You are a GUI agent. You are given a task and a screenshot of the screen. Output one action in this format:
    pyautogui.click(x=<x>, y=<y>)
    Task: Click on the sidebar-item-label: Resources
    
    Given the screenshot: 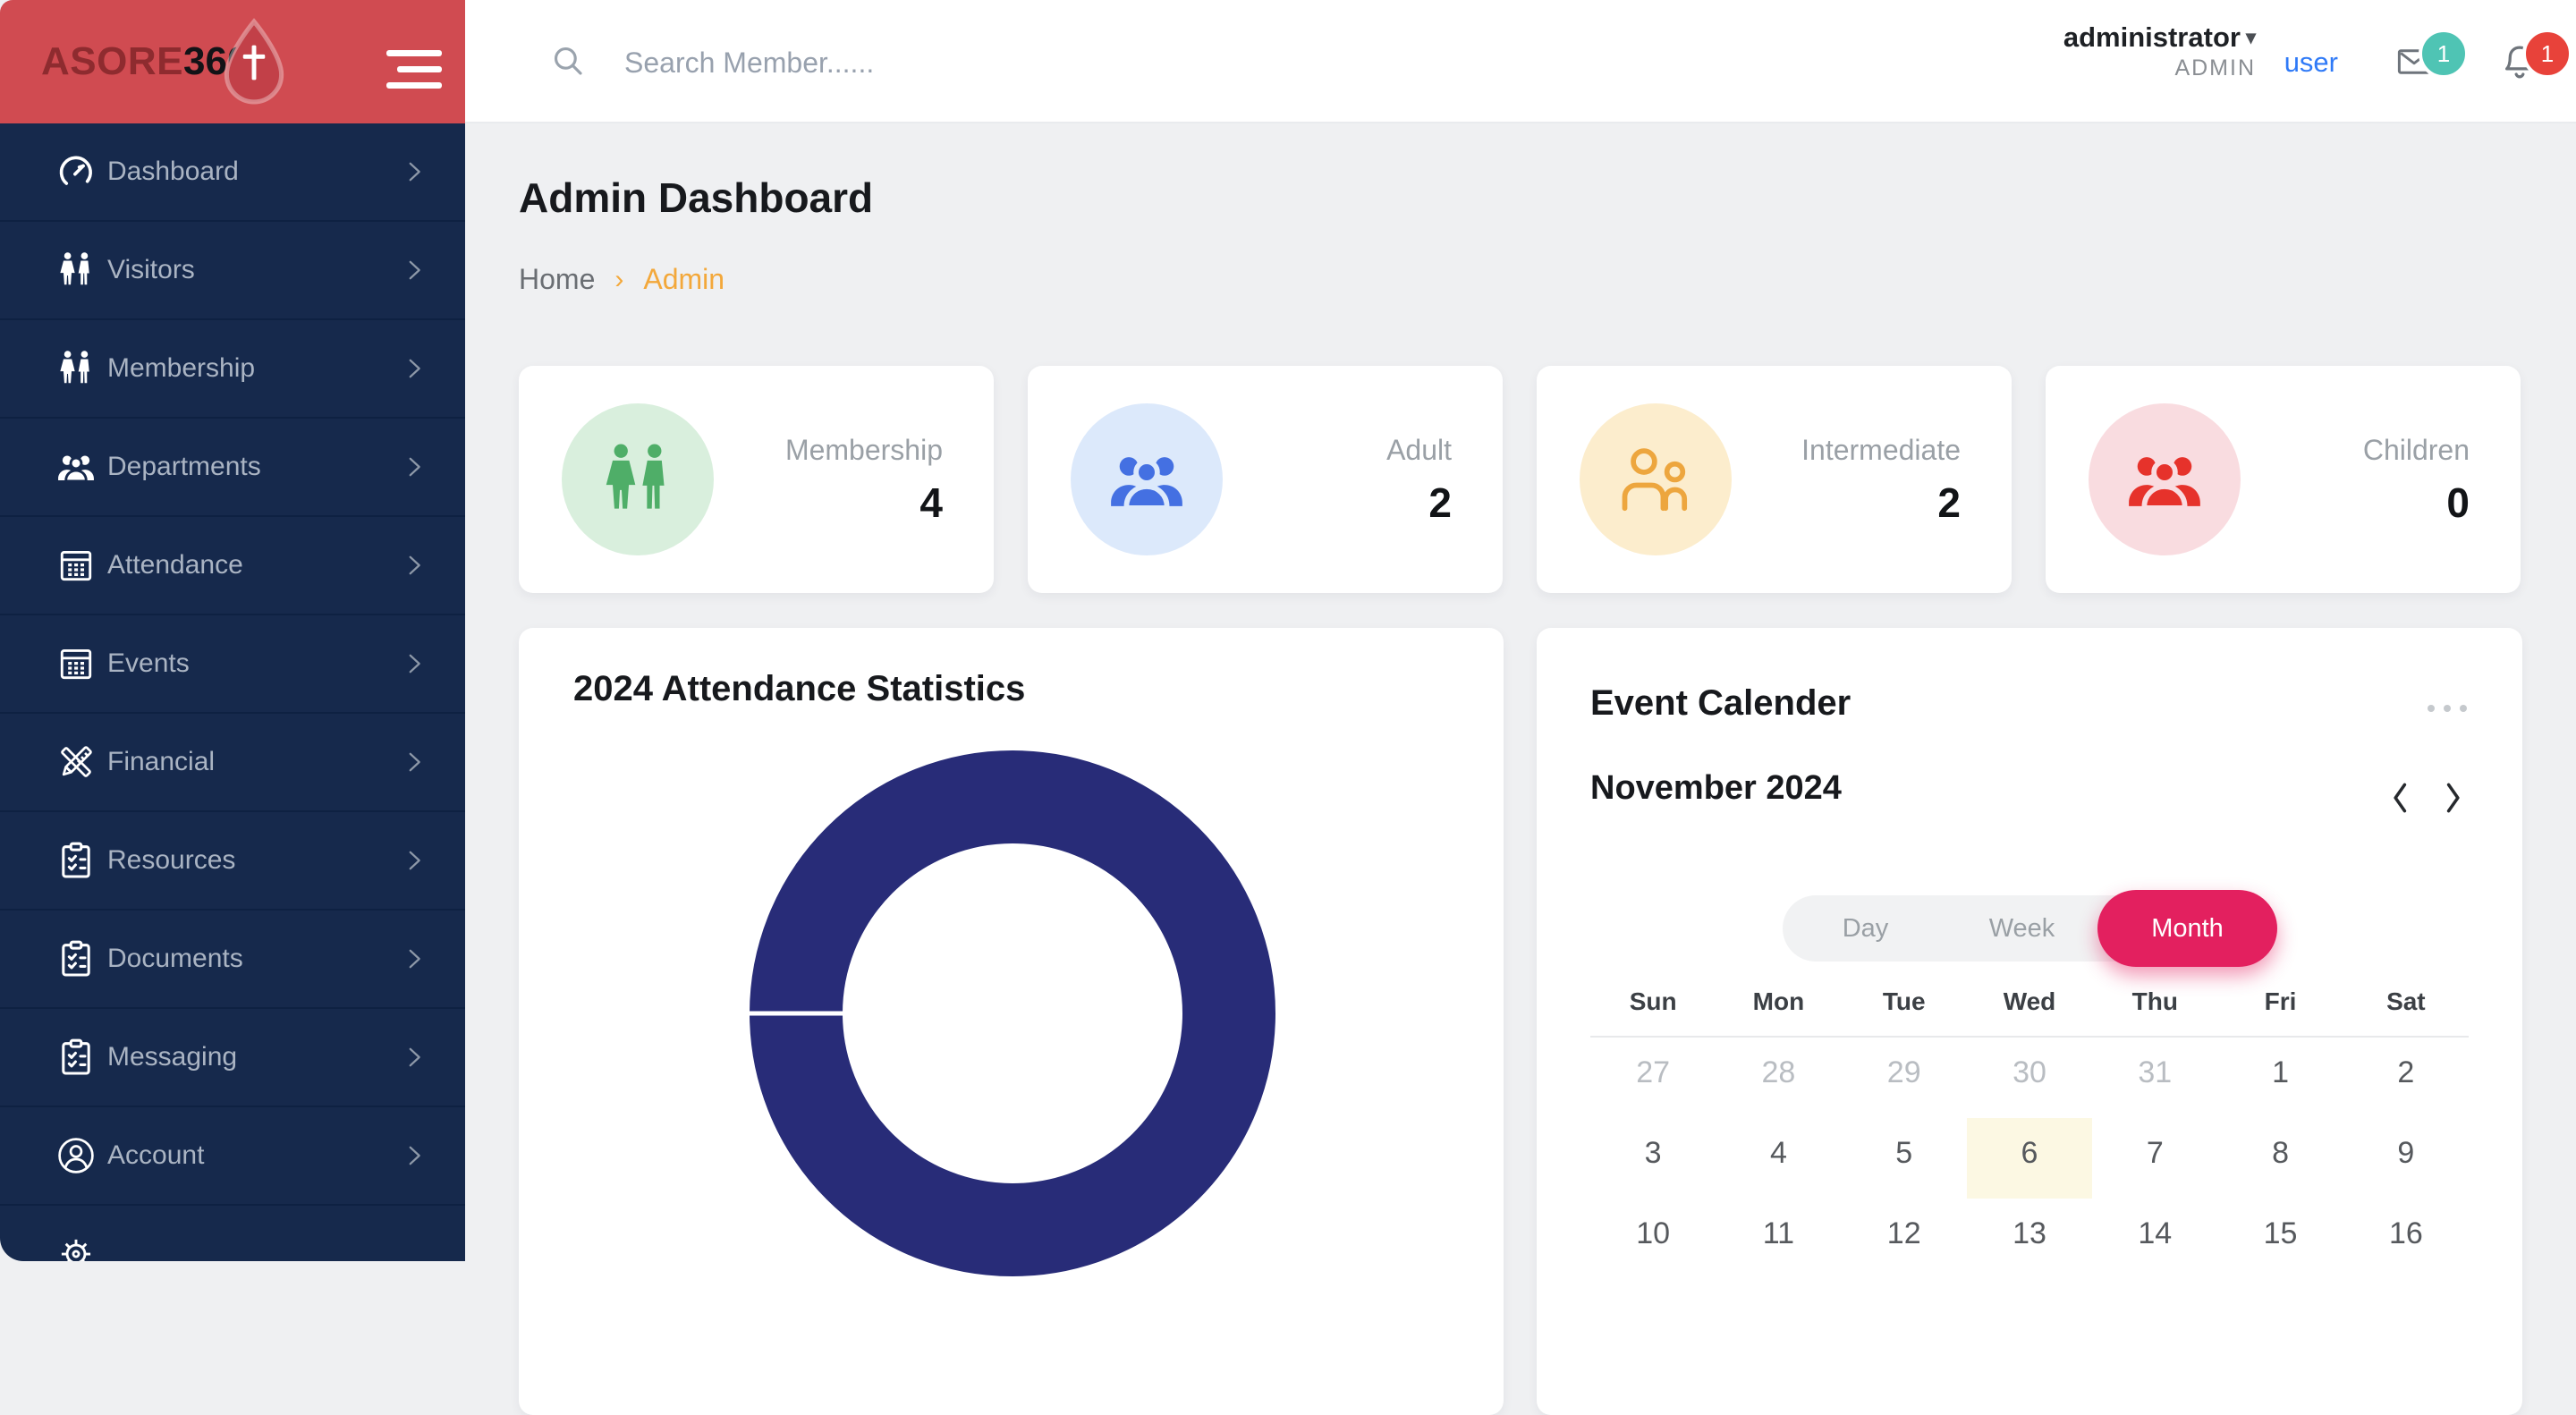 What is the action you would take?
    pyautogui.click(x=171, y=860)
    